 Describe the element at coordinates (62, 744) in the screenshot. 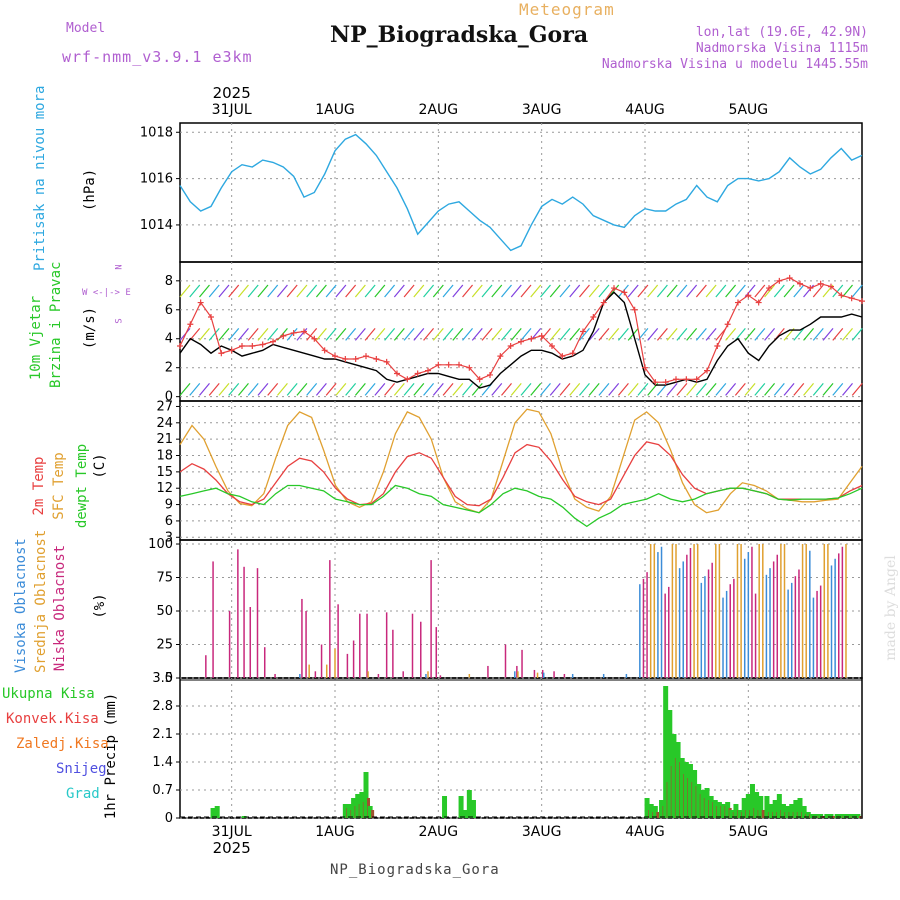

I see `precip-frz-label: Zaledj.Kisa` at that location.